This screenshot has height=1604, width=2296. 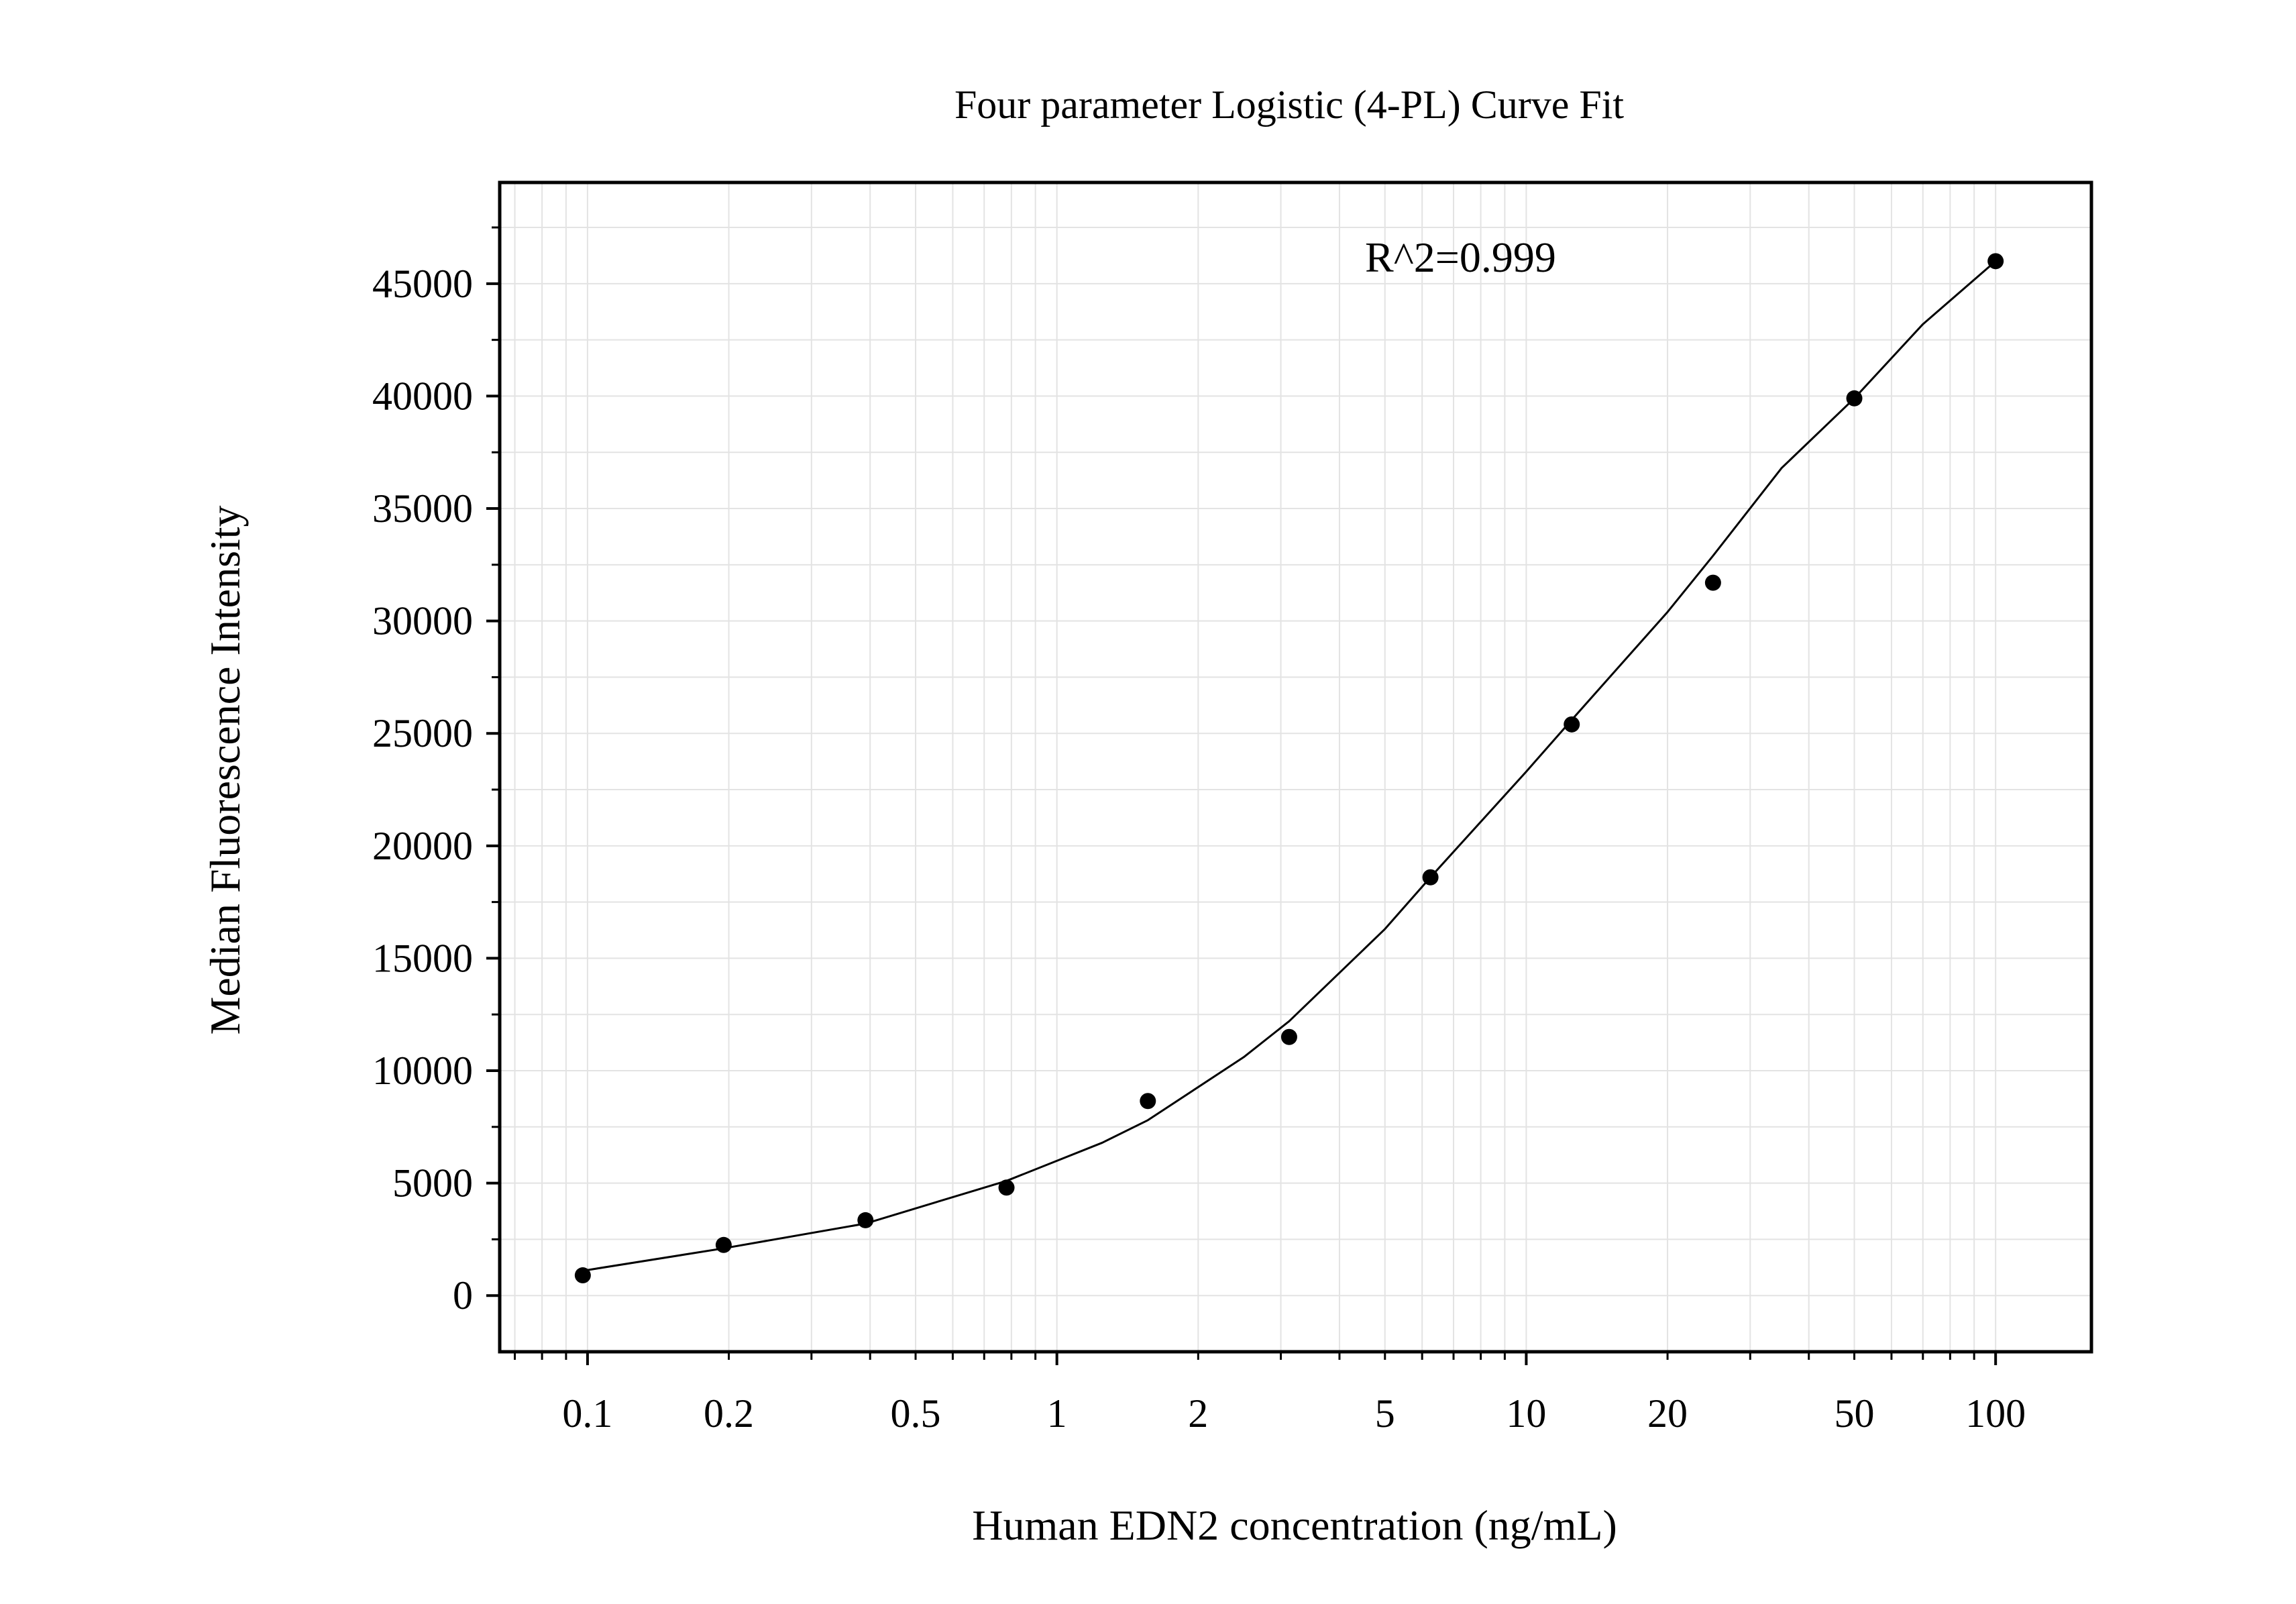 I want to click on x-axis-label: Human EDN2 concentration (ng/mL), so click(x=1294, y=1525).